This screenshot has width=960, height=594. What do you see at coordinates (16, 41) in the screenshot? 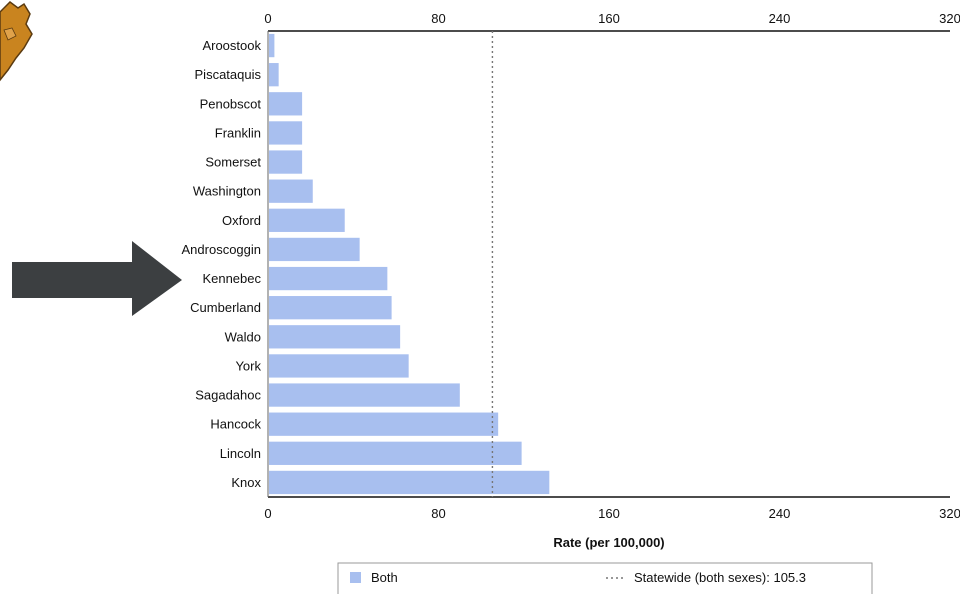
I see `maine-map-icon` at bounding box center [16, 41].